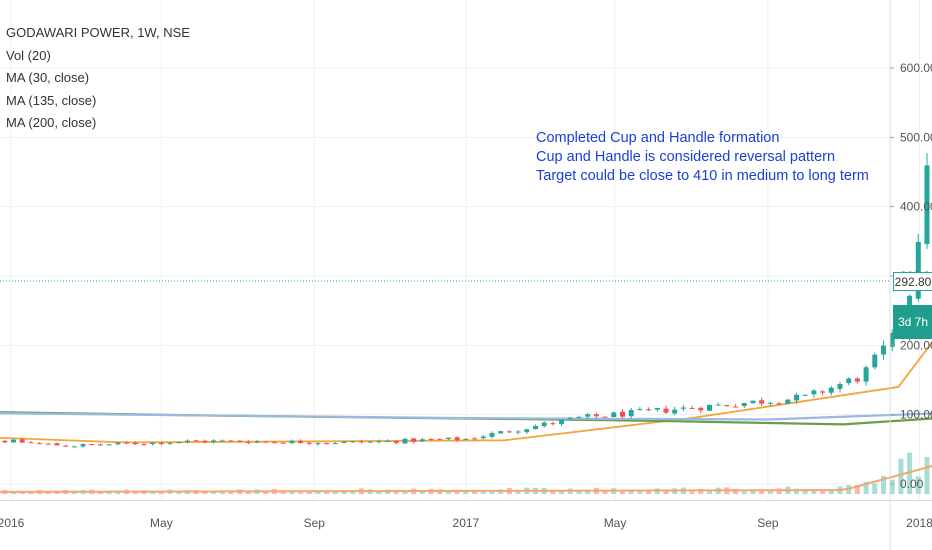  What do you see at coordinates (912, 484) in the screenshot?
I see `y-tick-label: 0.00` at bounding box center [912, 484].